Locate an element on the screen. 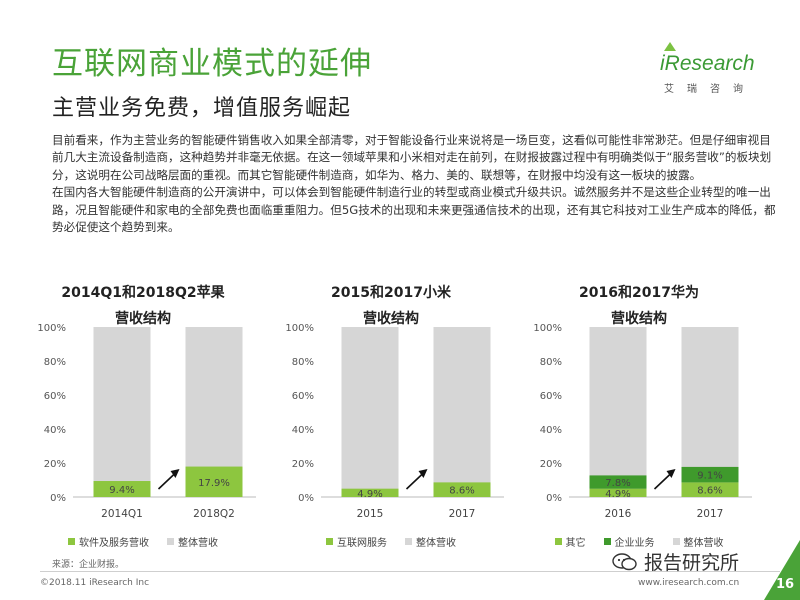  site-url: www.iresearch.com.cn is located at coordinates (689, 583).